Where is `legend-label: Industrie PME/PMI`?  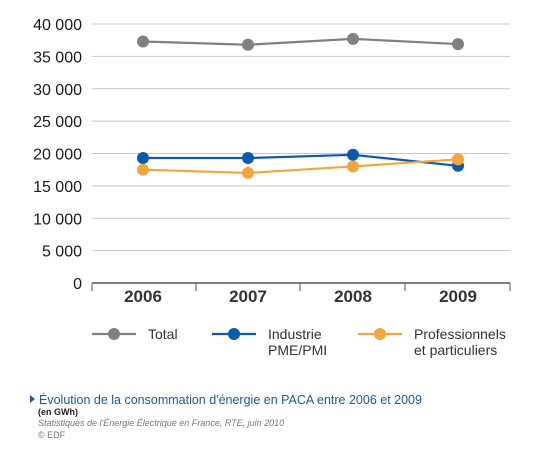
legend-label: Industrie PME/PMI is located at coordinates (297, 342).